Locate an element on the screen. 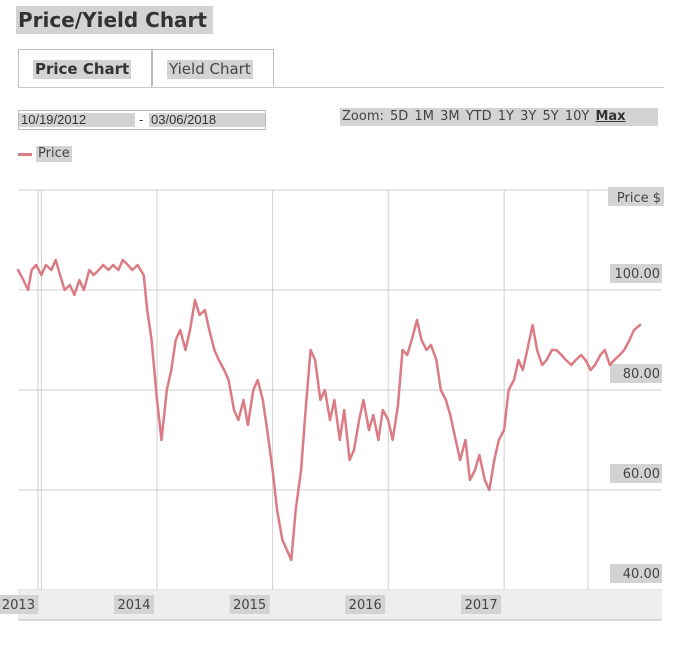 The height and width of the screenshot is (661, 678). zoom-bar: Zoom: 5D 1M 3M YTD 1Y 3Y 5Y 10Y Max is located at coordinates (499, 117).